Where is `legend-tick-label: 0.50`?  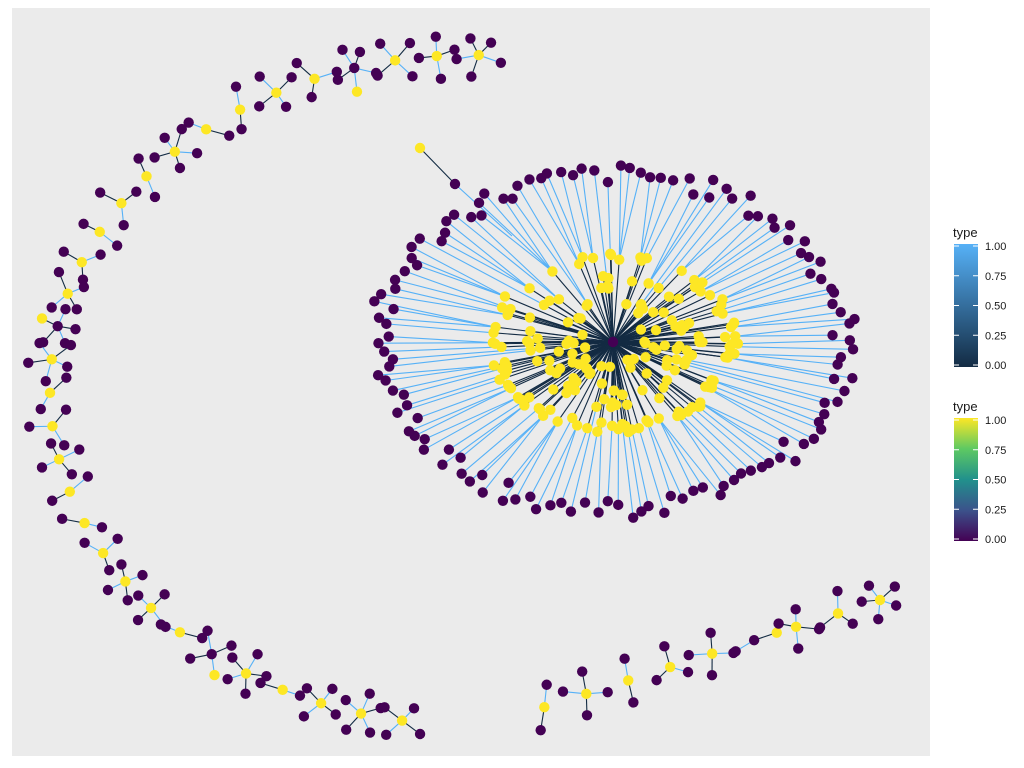
legend-tick-label: 0.50 is located at coordinates (995, 307).